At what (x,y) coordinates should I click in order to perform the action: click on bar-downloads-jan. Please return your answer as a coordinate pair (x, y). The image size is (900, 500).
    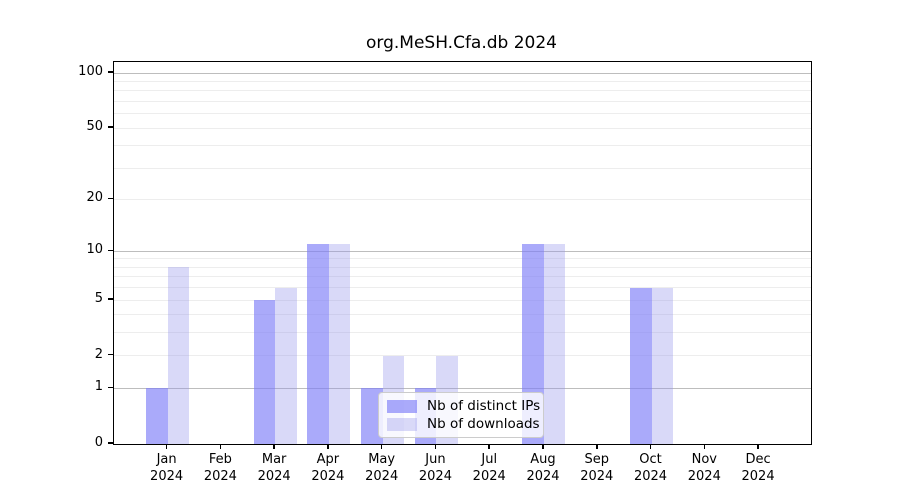
    Looking at the image, I should click on (178, 355).